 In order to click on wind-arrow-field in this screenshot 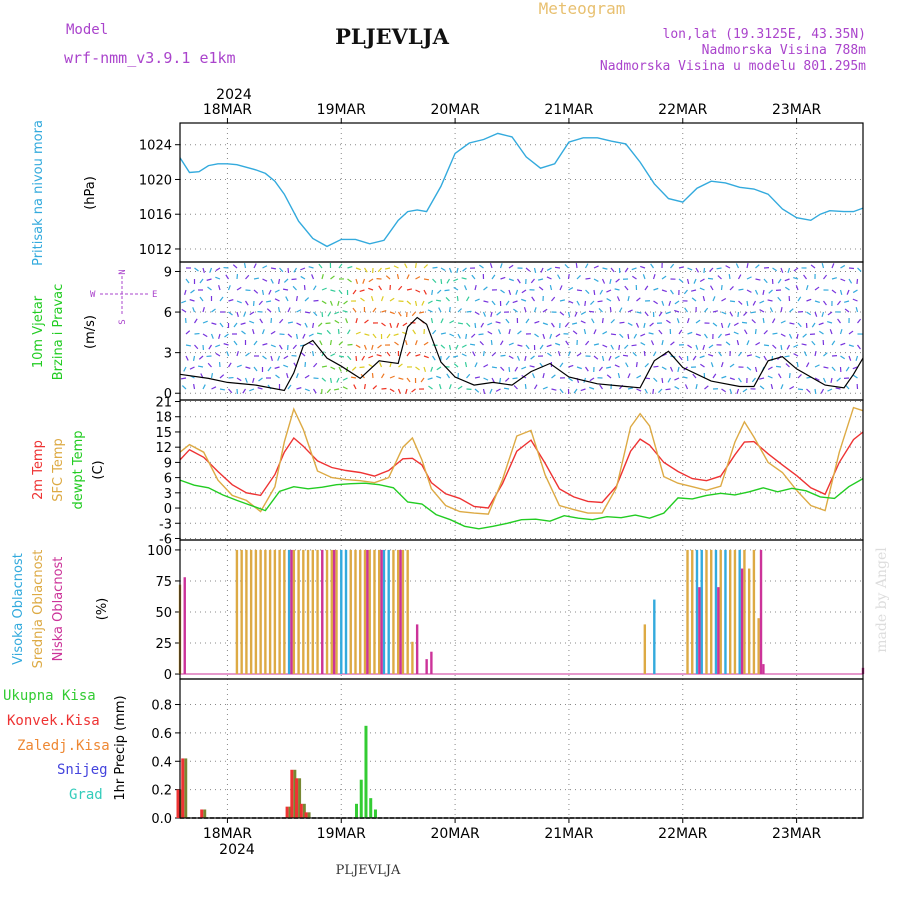, I will do `click(521, 328)`.